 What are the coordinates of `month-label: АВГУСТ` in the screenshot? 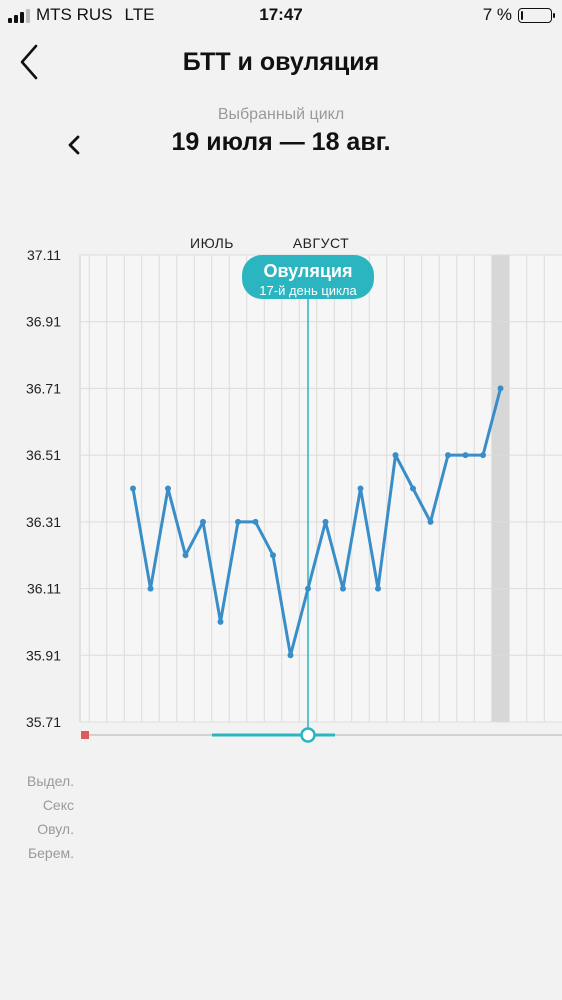 It's located at (321, 243).